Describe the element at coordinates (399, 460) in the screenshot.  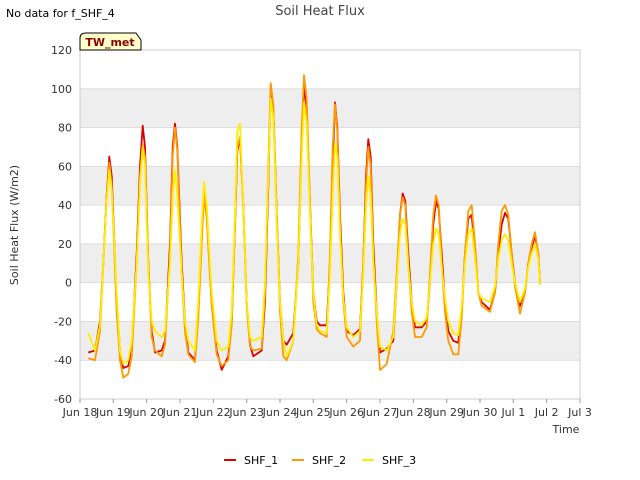
I see `legend-label: SHF_3` at that location.